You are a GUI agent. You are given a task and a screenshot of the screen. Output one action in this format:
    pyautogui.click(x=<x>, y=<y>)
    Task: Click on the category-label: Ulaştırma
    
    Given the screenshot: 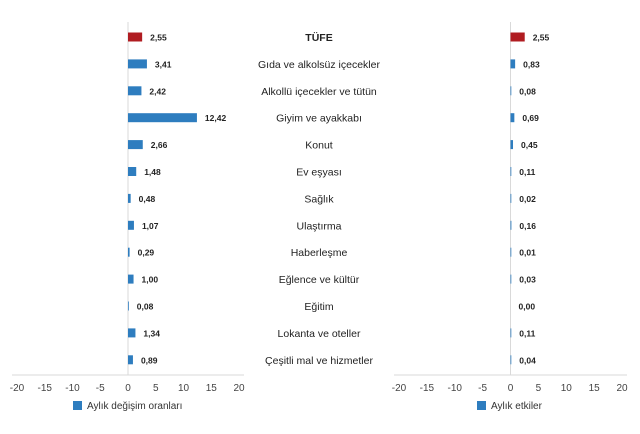 What is the action you would take?
    pyautogui.click(x=319, y=226)
    